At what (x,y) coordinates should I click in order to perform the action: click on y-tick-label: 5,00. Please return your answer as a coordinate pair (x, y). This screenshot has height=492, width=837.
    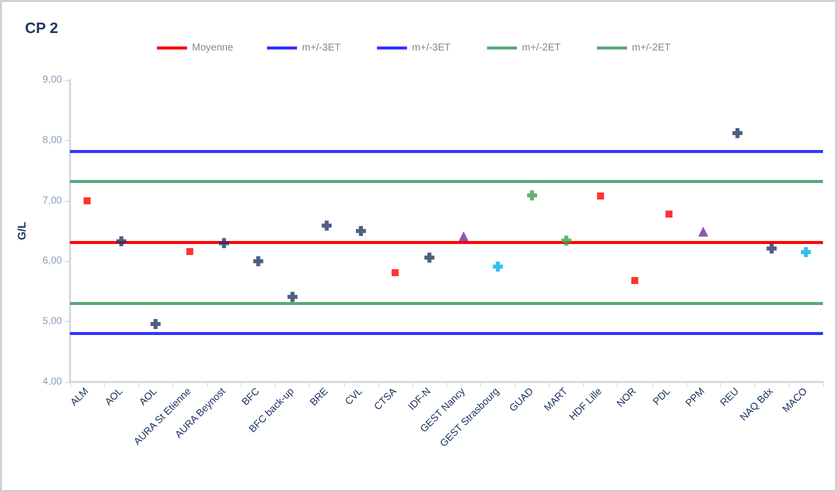
    Looking at the image, I should click on (52, 322).